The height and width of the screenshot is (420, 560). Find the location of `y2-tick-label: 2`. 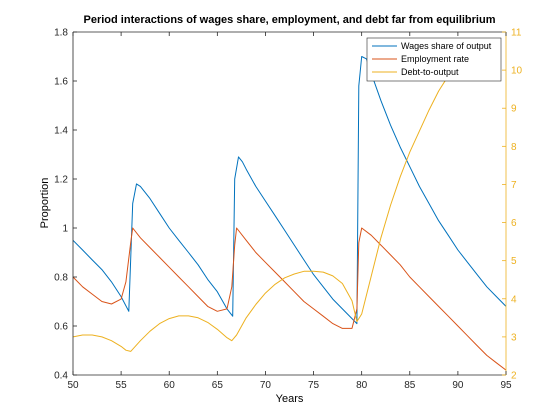

y2-tick-label: 2 is located at coordinates (514, 376).